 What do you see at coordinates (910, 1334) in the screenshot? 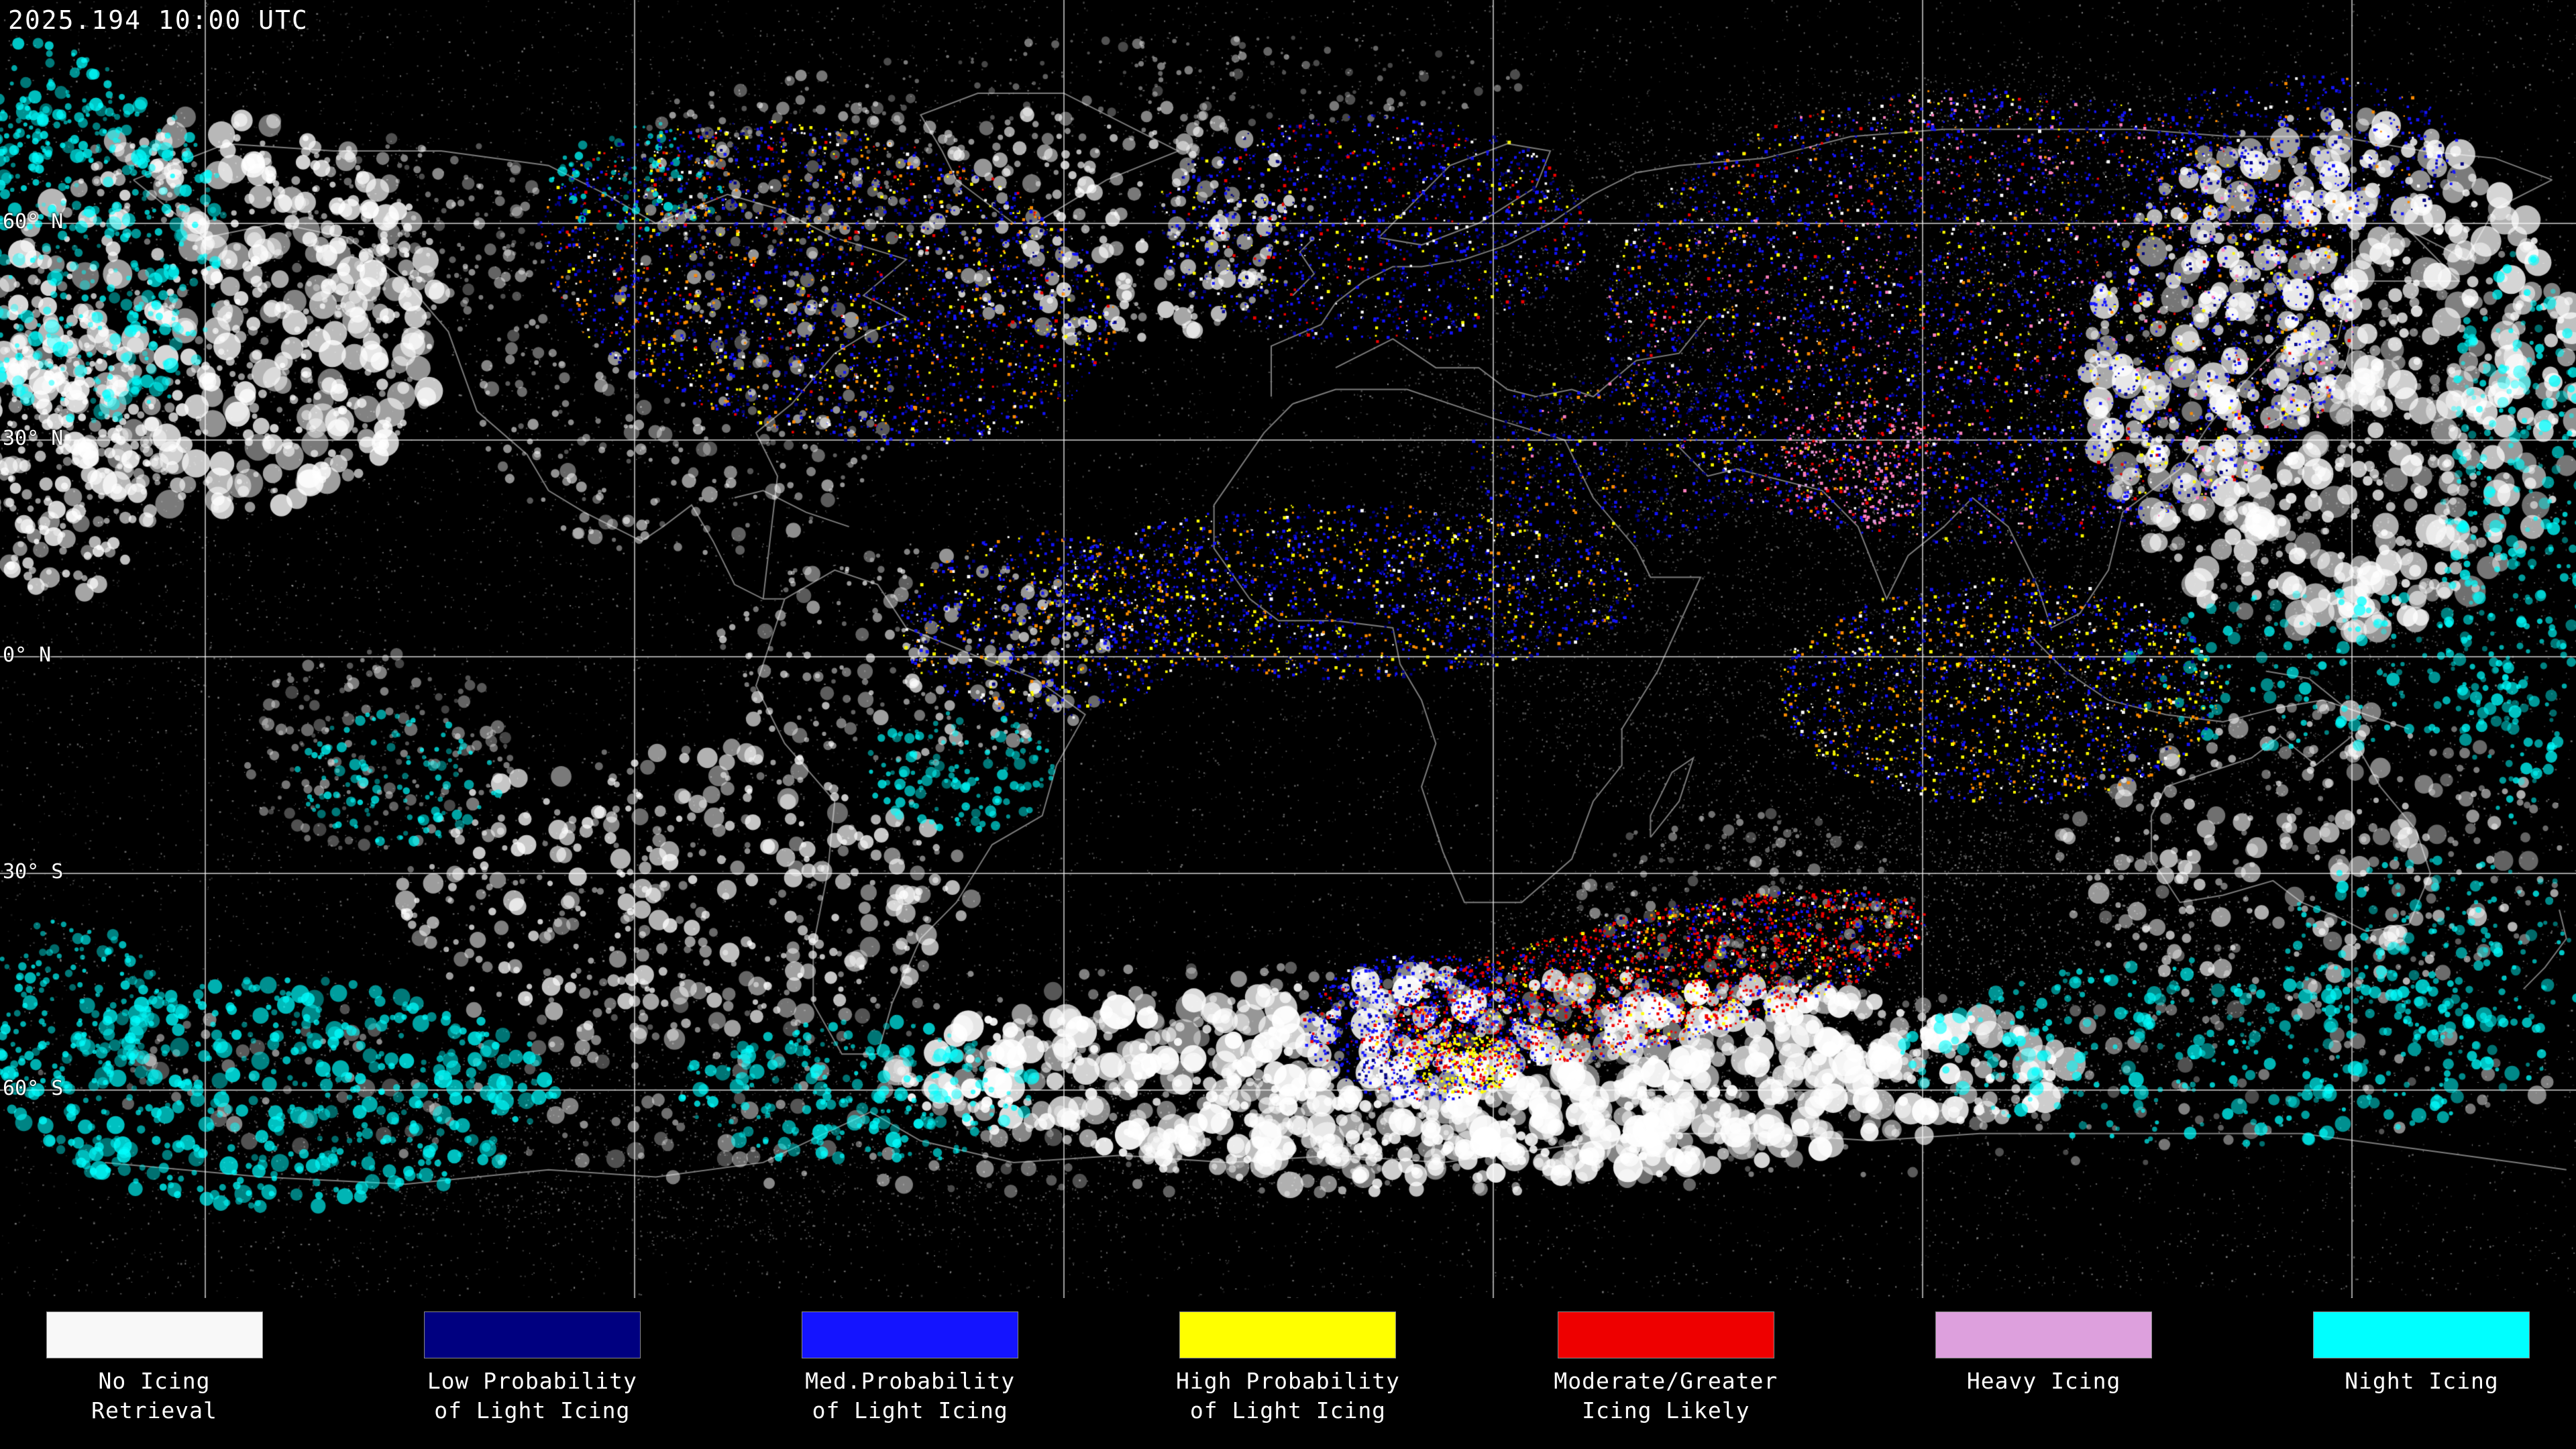
I see `legend-swatch-med-probability` at bounding box center [910, 1334].